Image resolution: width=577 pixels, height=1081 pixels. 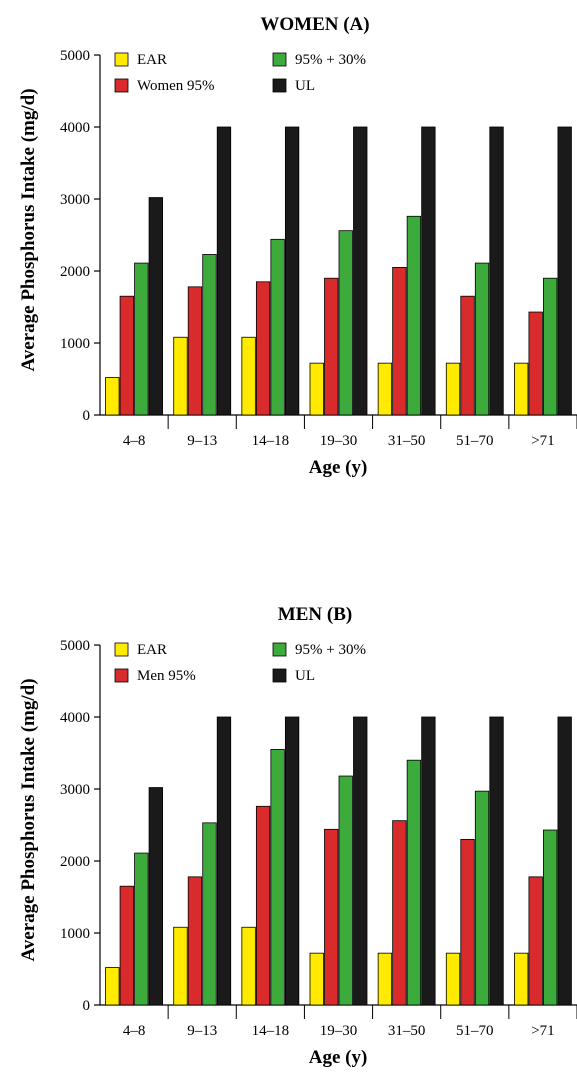 What do you see at coordinates (315, 614) in the screenshot?
I see `chart-title: MEN (B)` at bounding box center [315, 614].